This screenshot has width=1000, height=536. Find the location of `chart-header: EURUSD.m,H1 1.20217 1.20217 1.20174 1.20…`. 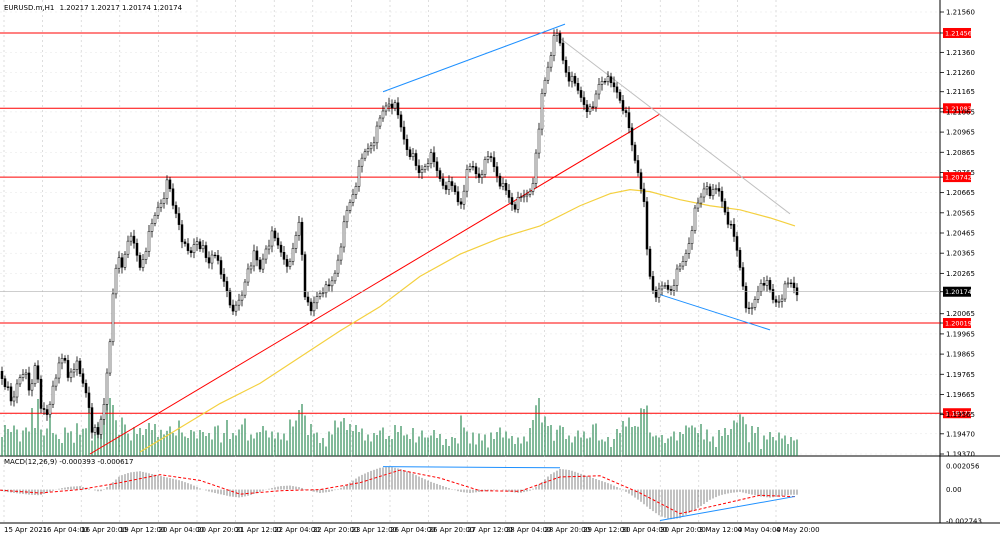

chart-header: EURUSD.m,H1 1.20217 1.20217 1.20174 1.20… is located at coordinates (93, 8).